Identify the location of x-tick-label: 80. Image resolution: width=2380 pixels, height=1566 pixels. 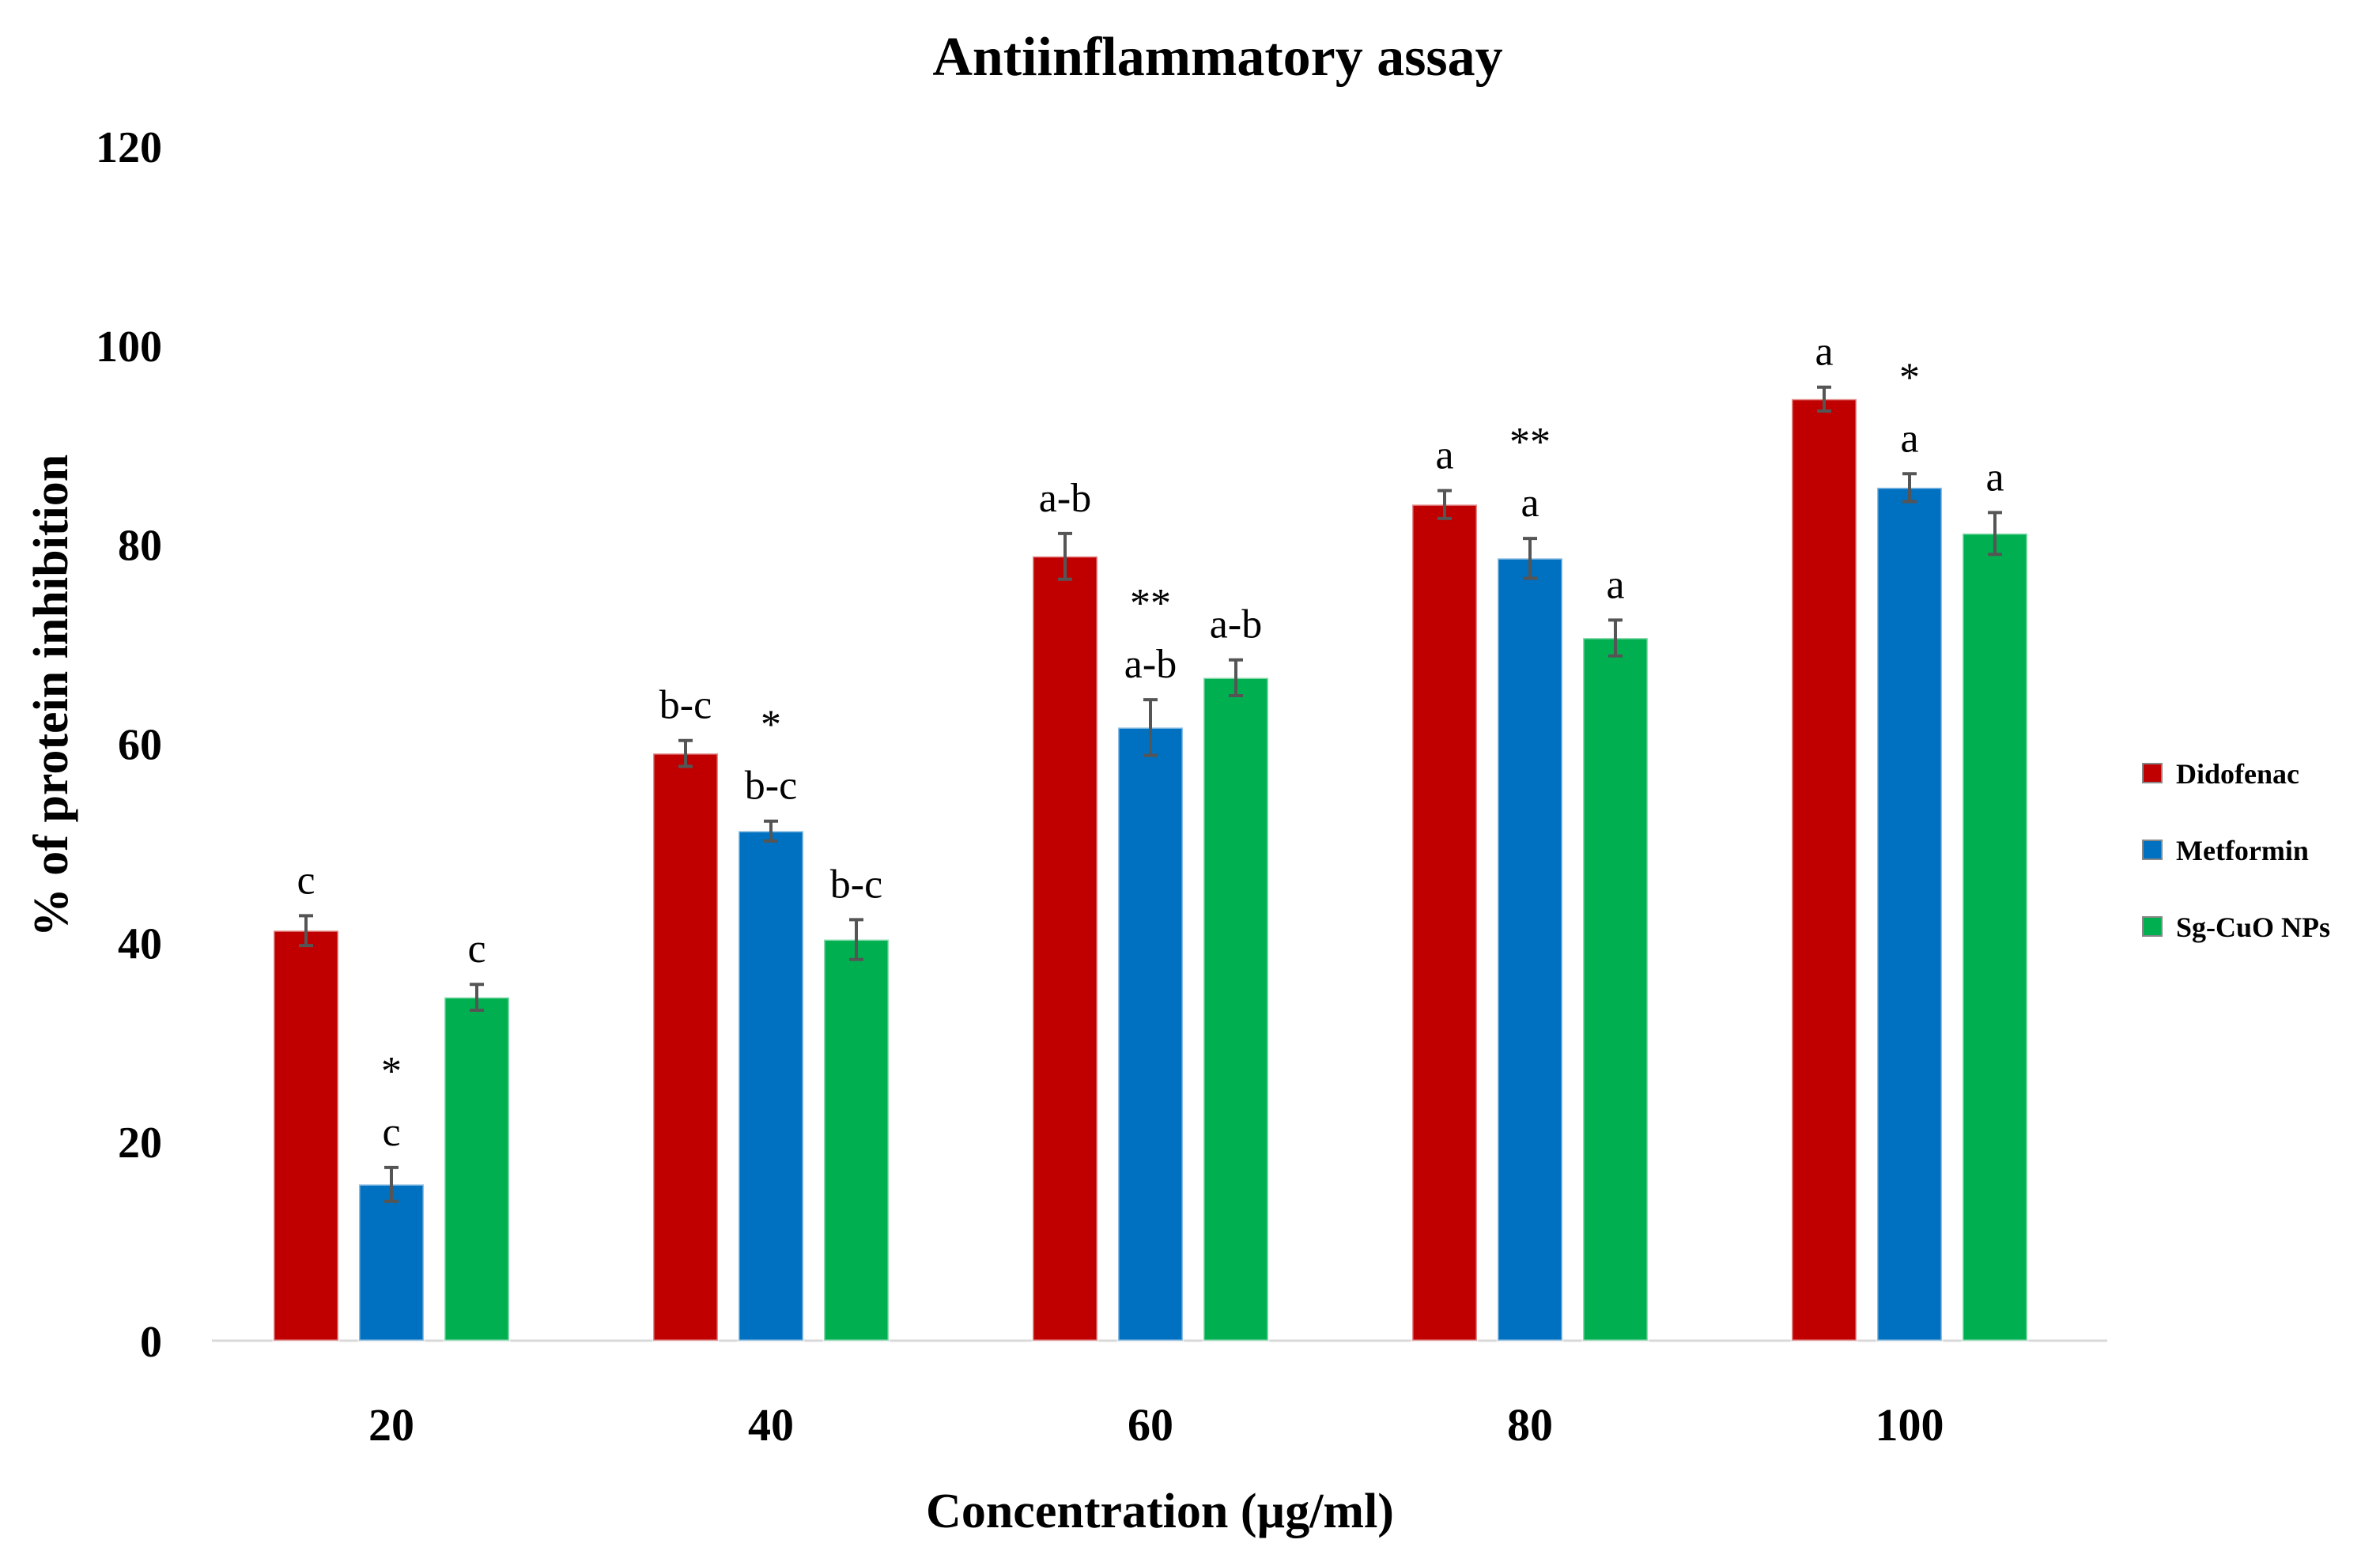
(1530, 1425).